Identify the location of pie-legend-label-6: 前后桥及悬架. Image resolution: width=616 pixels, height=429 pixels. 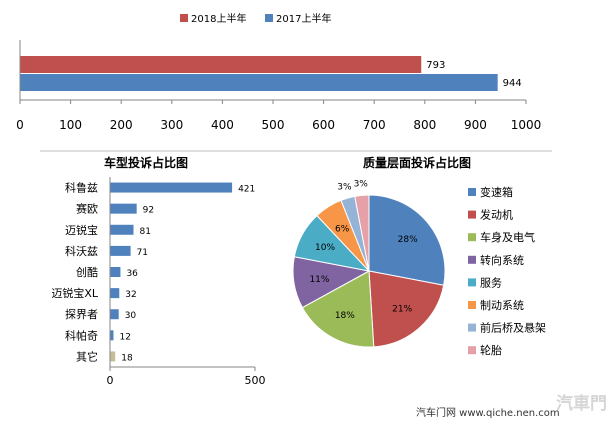
(513, 328).